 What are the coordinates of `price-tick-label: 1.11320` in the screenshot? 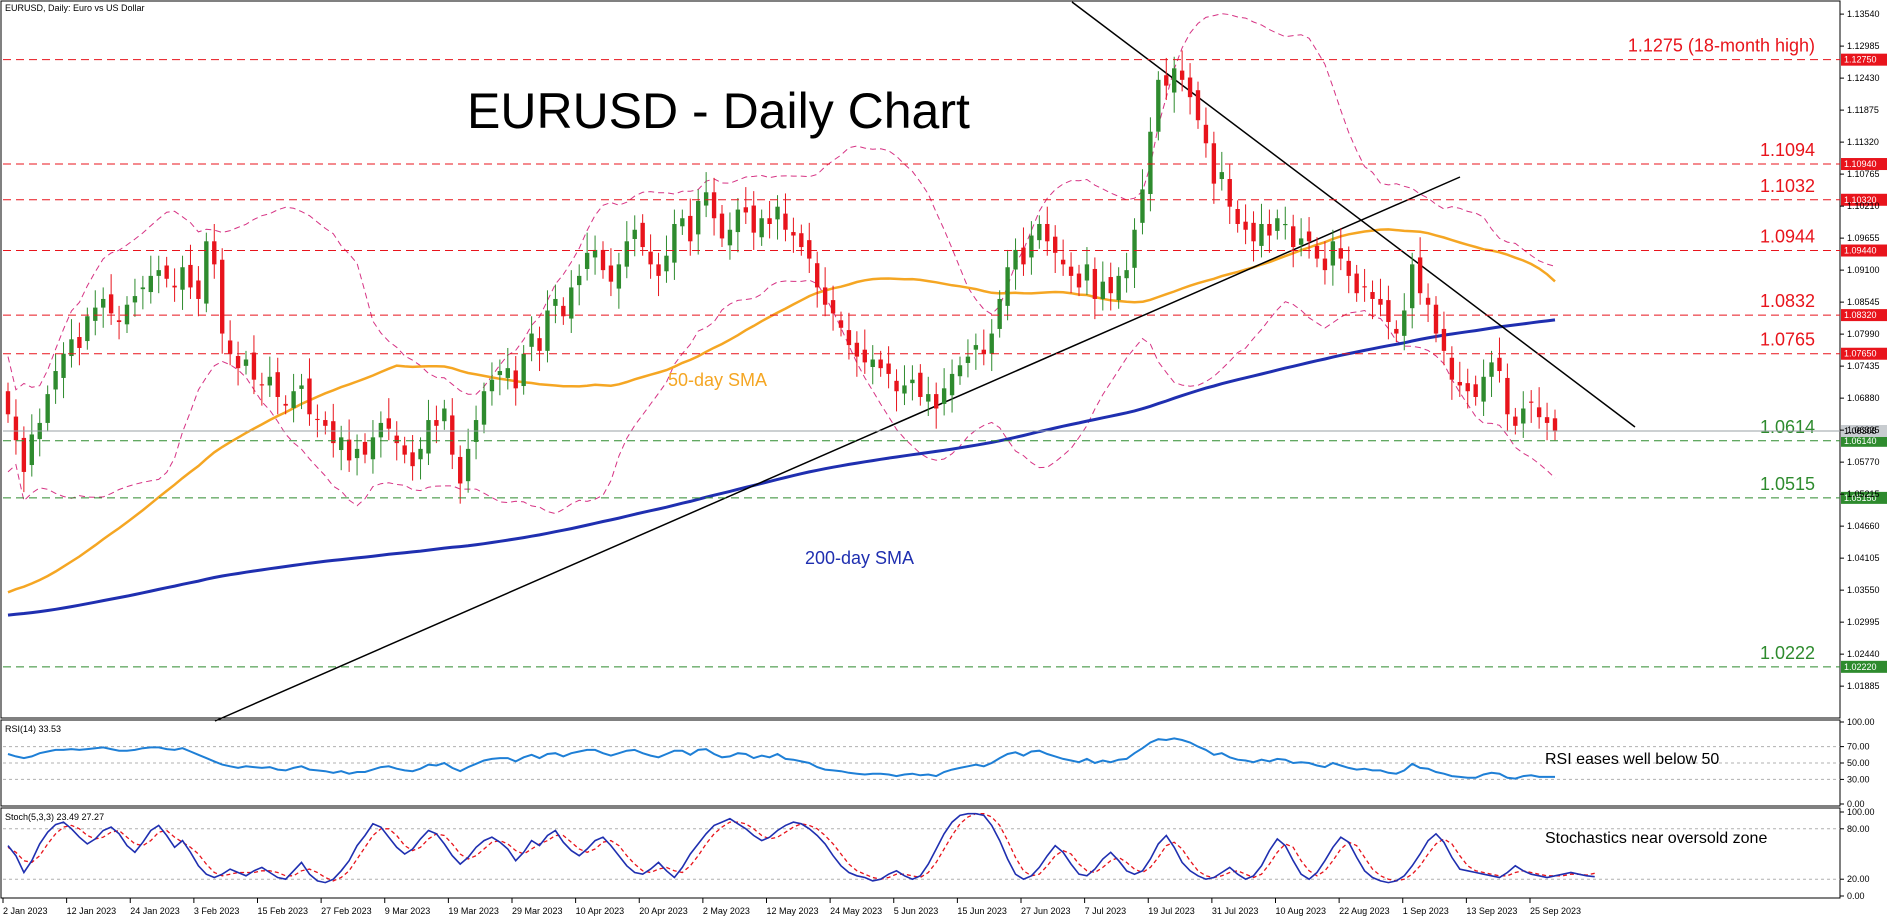 It's located at (1863, 142).